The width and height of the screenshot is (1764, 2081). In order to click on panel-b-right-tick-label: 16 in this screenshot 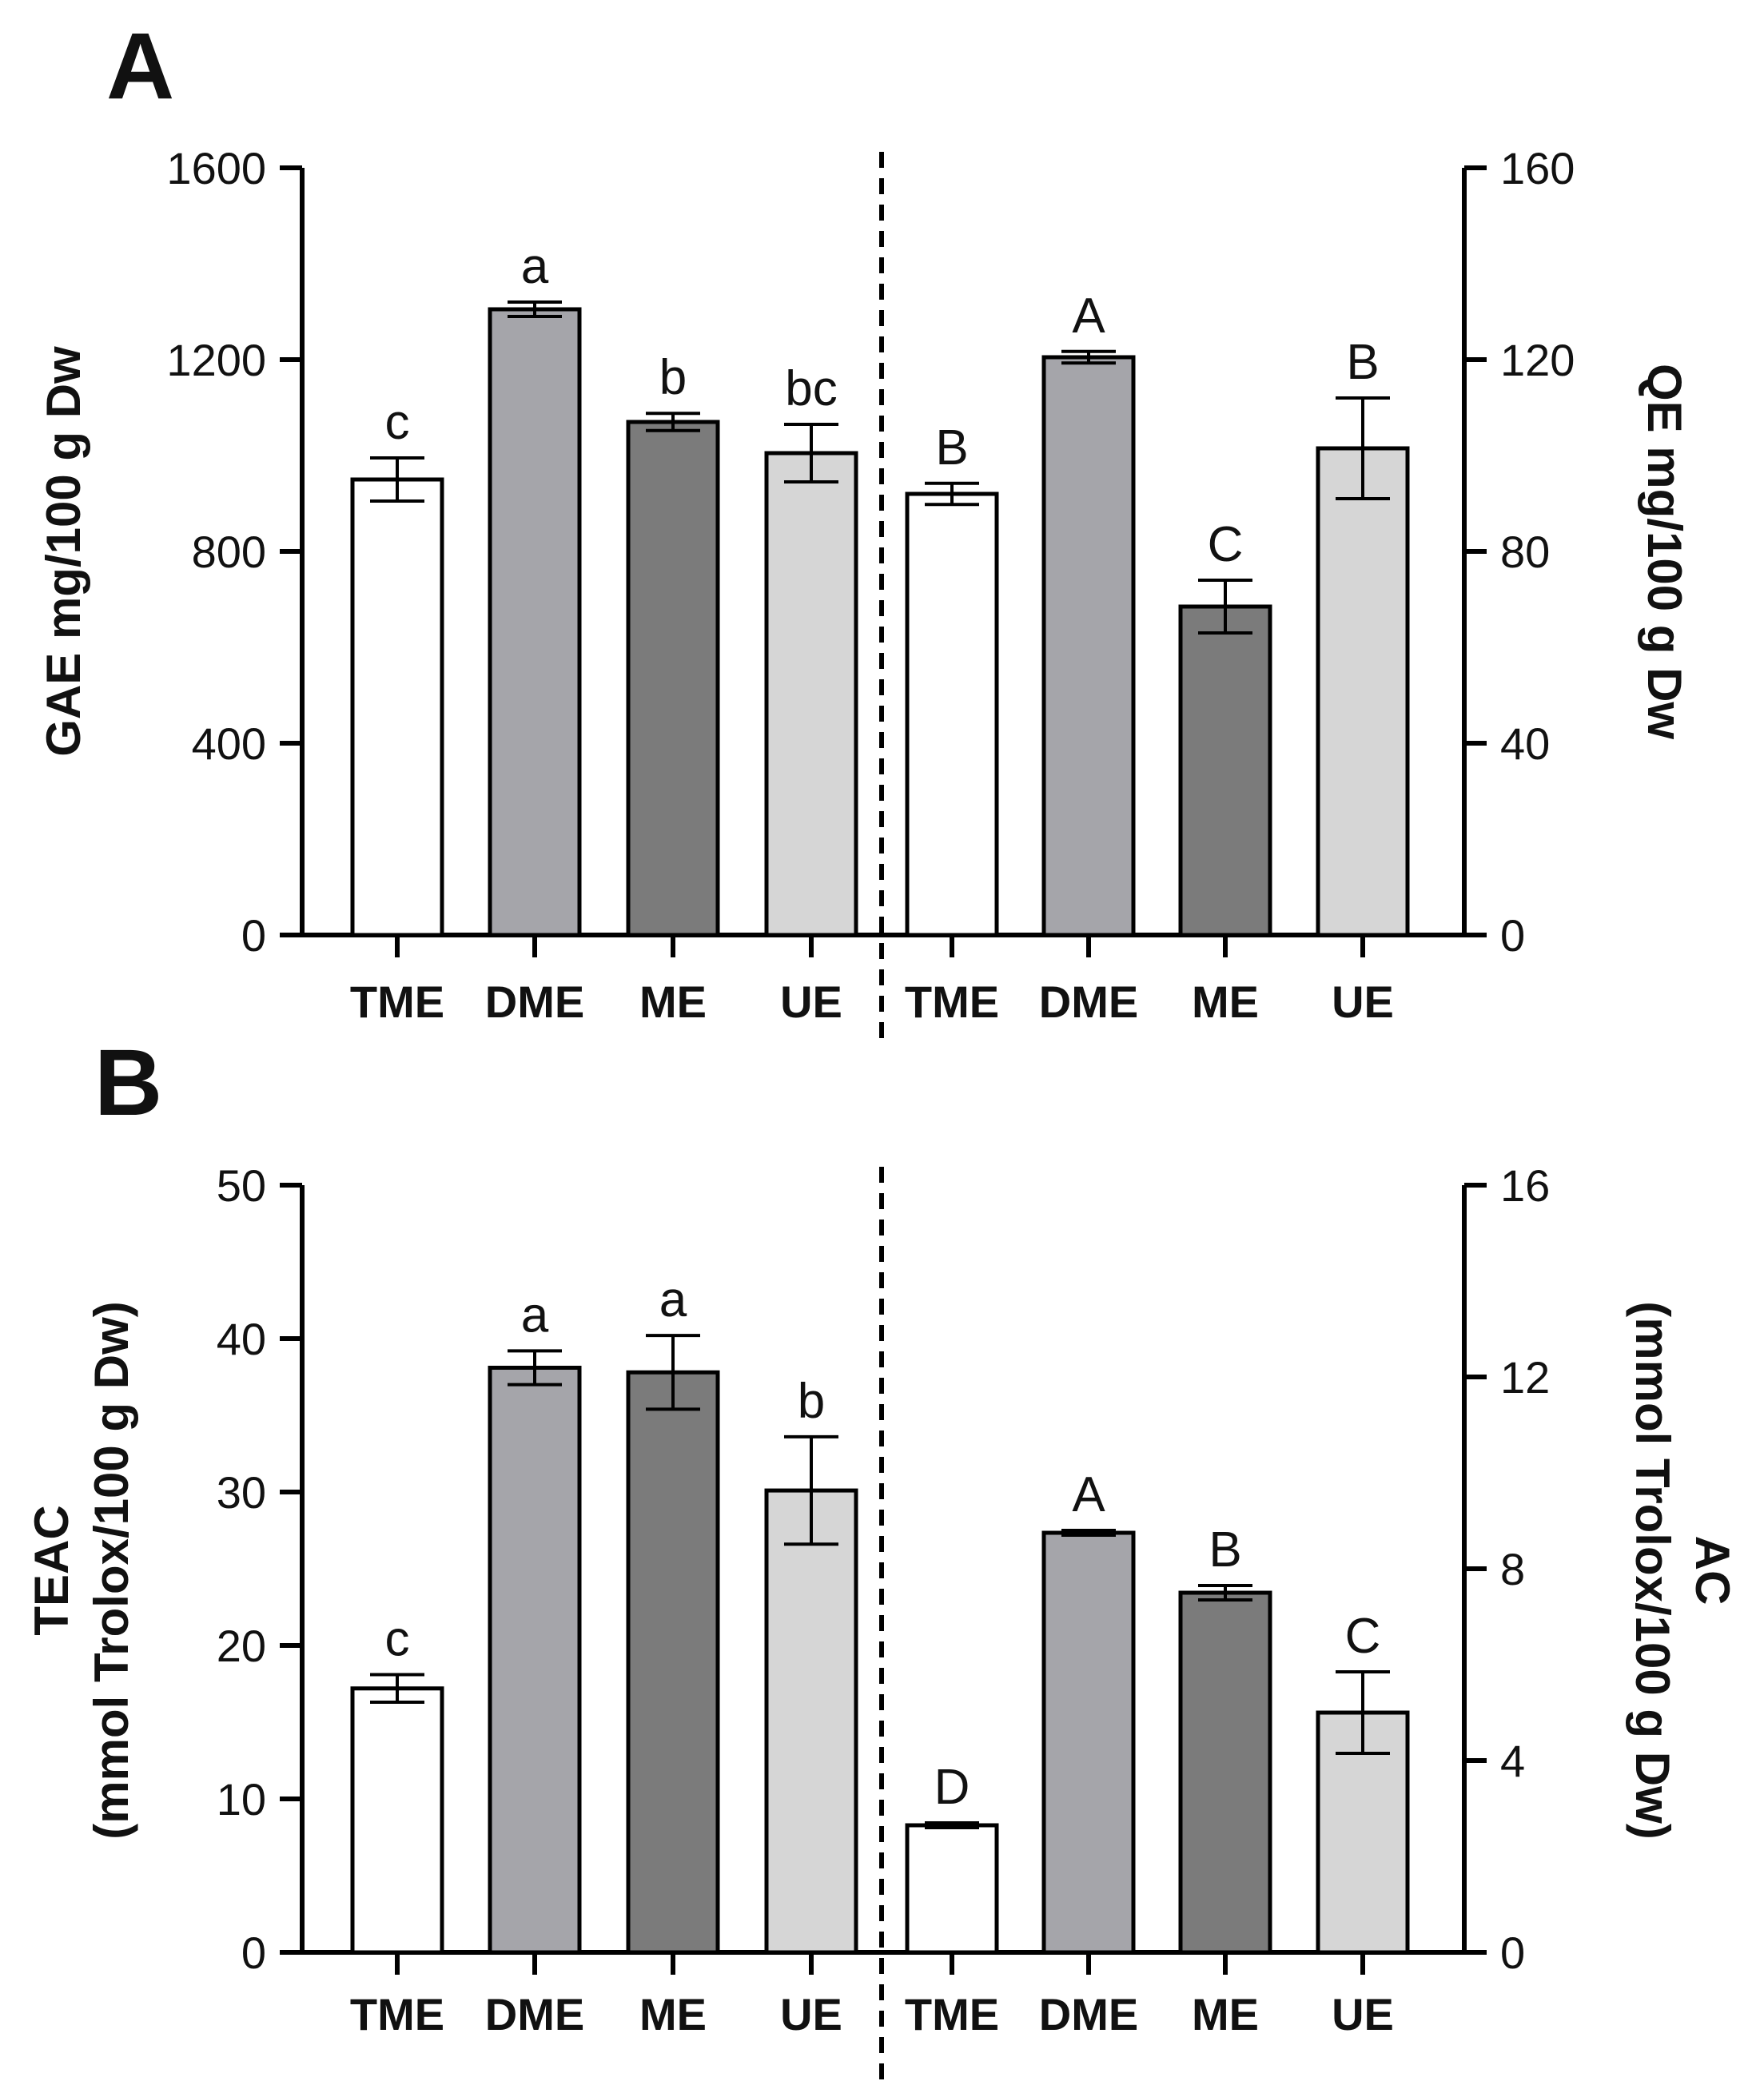, I will do `click(1525, 1185)`.